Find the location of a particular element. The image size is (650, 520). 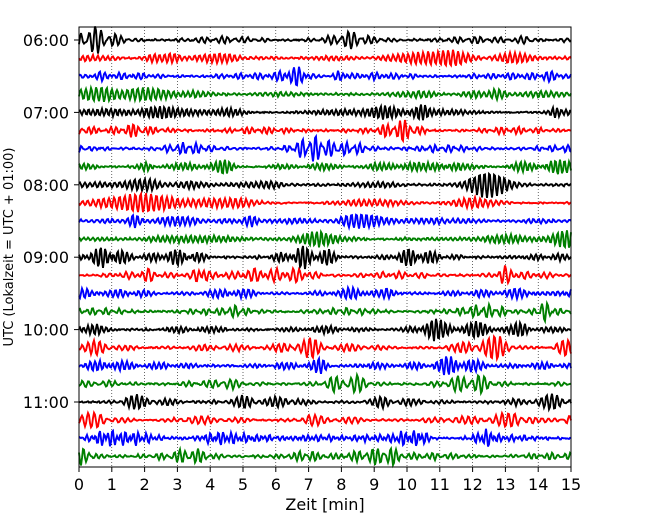

y-tick-label: 09:00 is located at coordinates (46, 257).